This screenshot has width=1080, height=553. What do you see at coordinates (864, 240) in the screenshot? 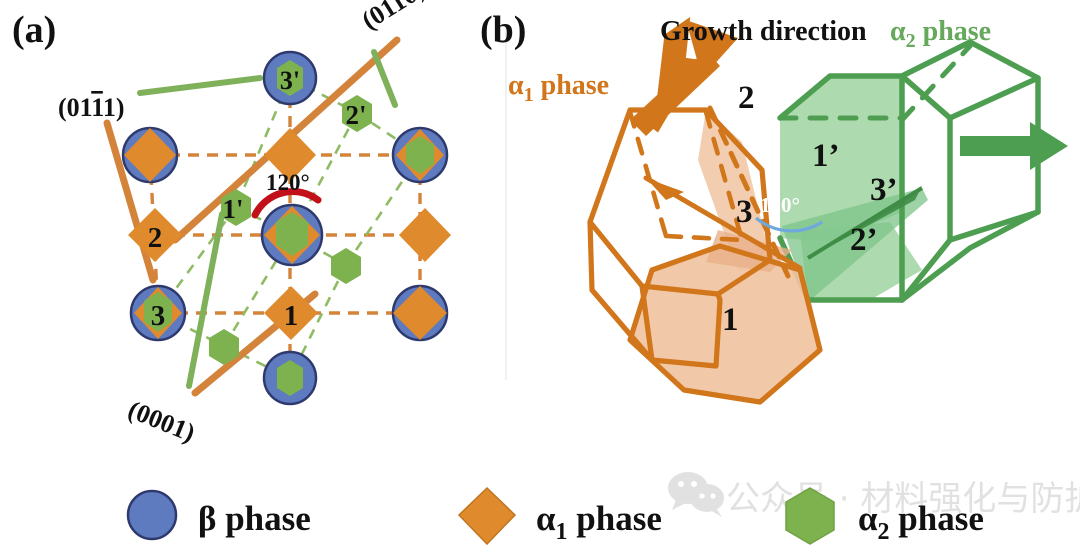
I see `alpha2-face-label-2prime: 2’` at bounding box center [864, 240].